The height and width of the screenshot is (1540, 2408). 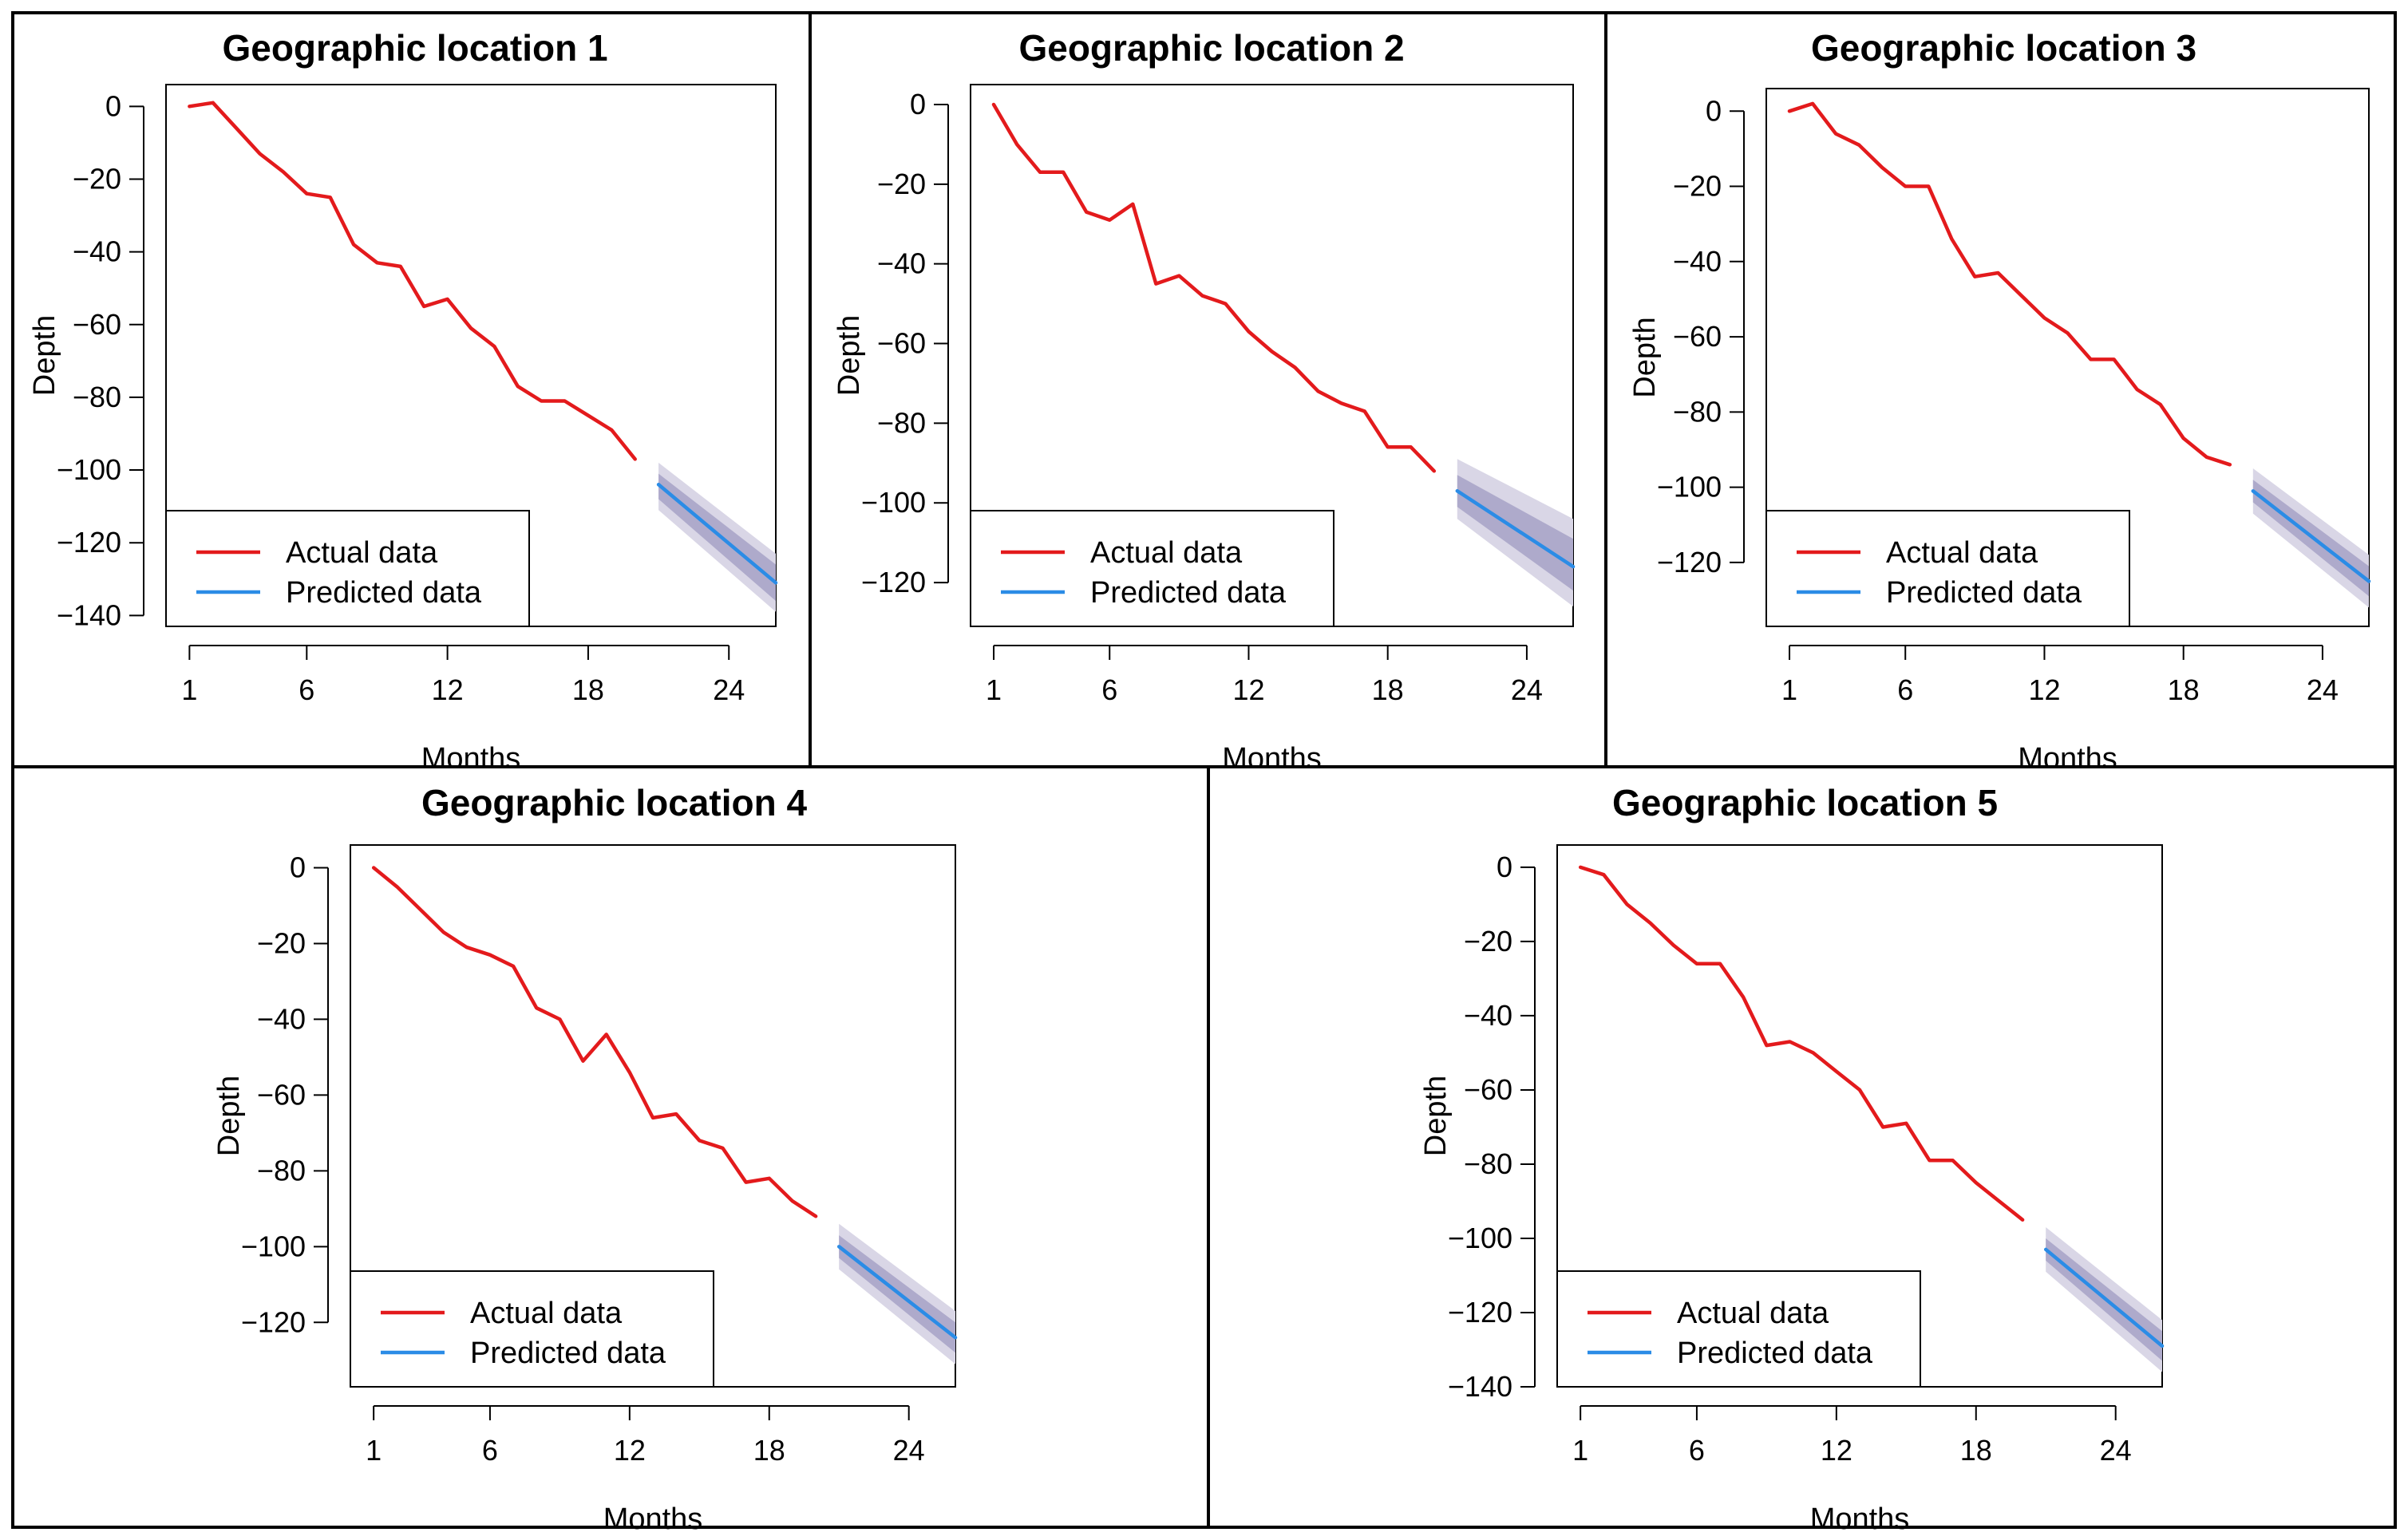 I want to click on chart-title: Geographic location 3, so click(x=2003, y=48).